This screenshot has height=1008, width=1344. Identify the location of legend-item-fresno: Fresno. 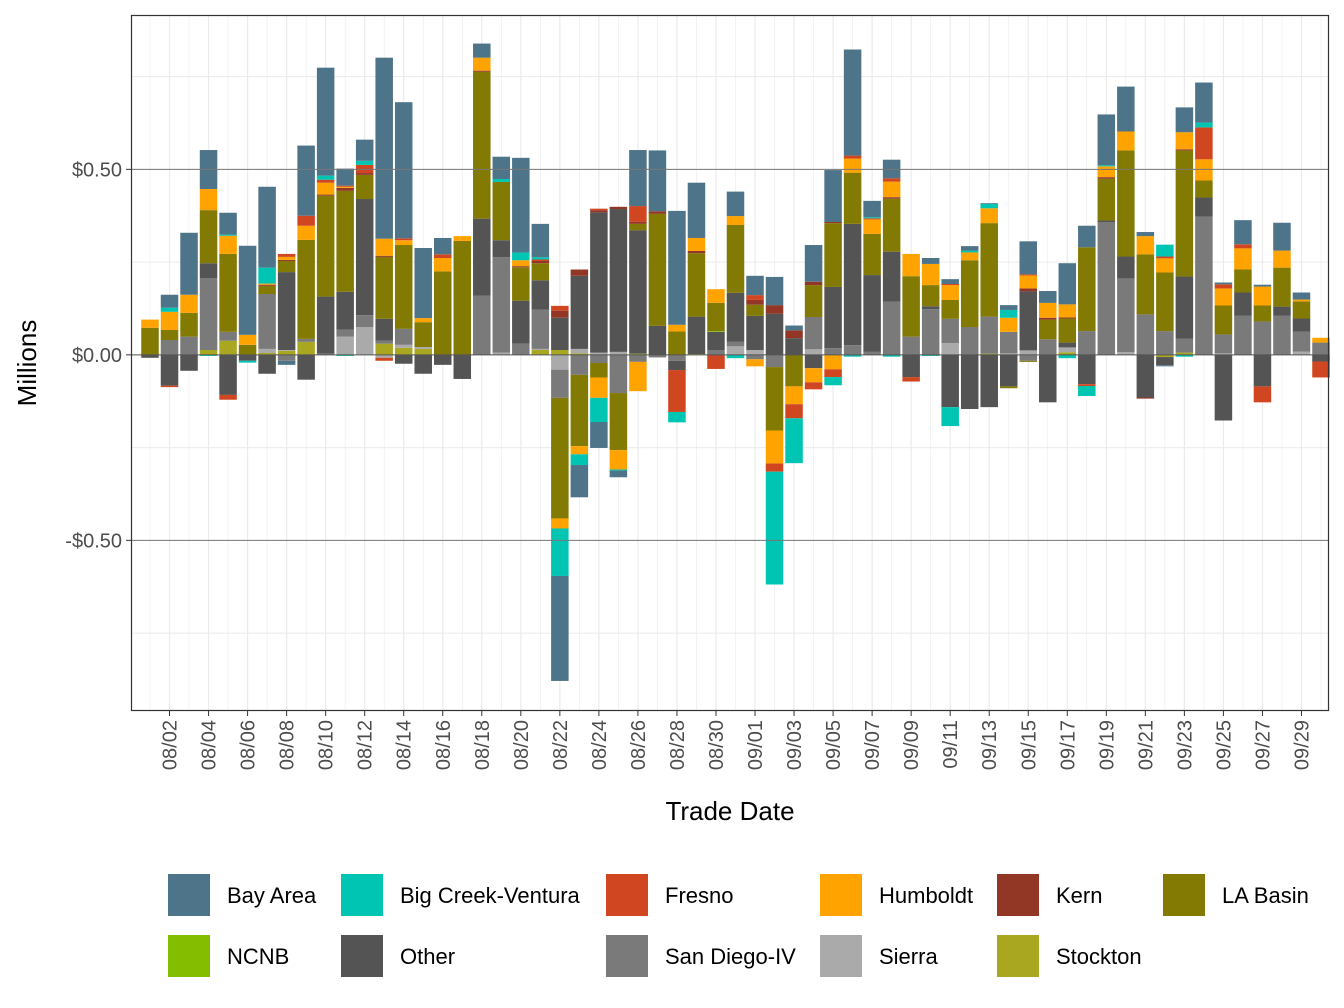
(669, 895).